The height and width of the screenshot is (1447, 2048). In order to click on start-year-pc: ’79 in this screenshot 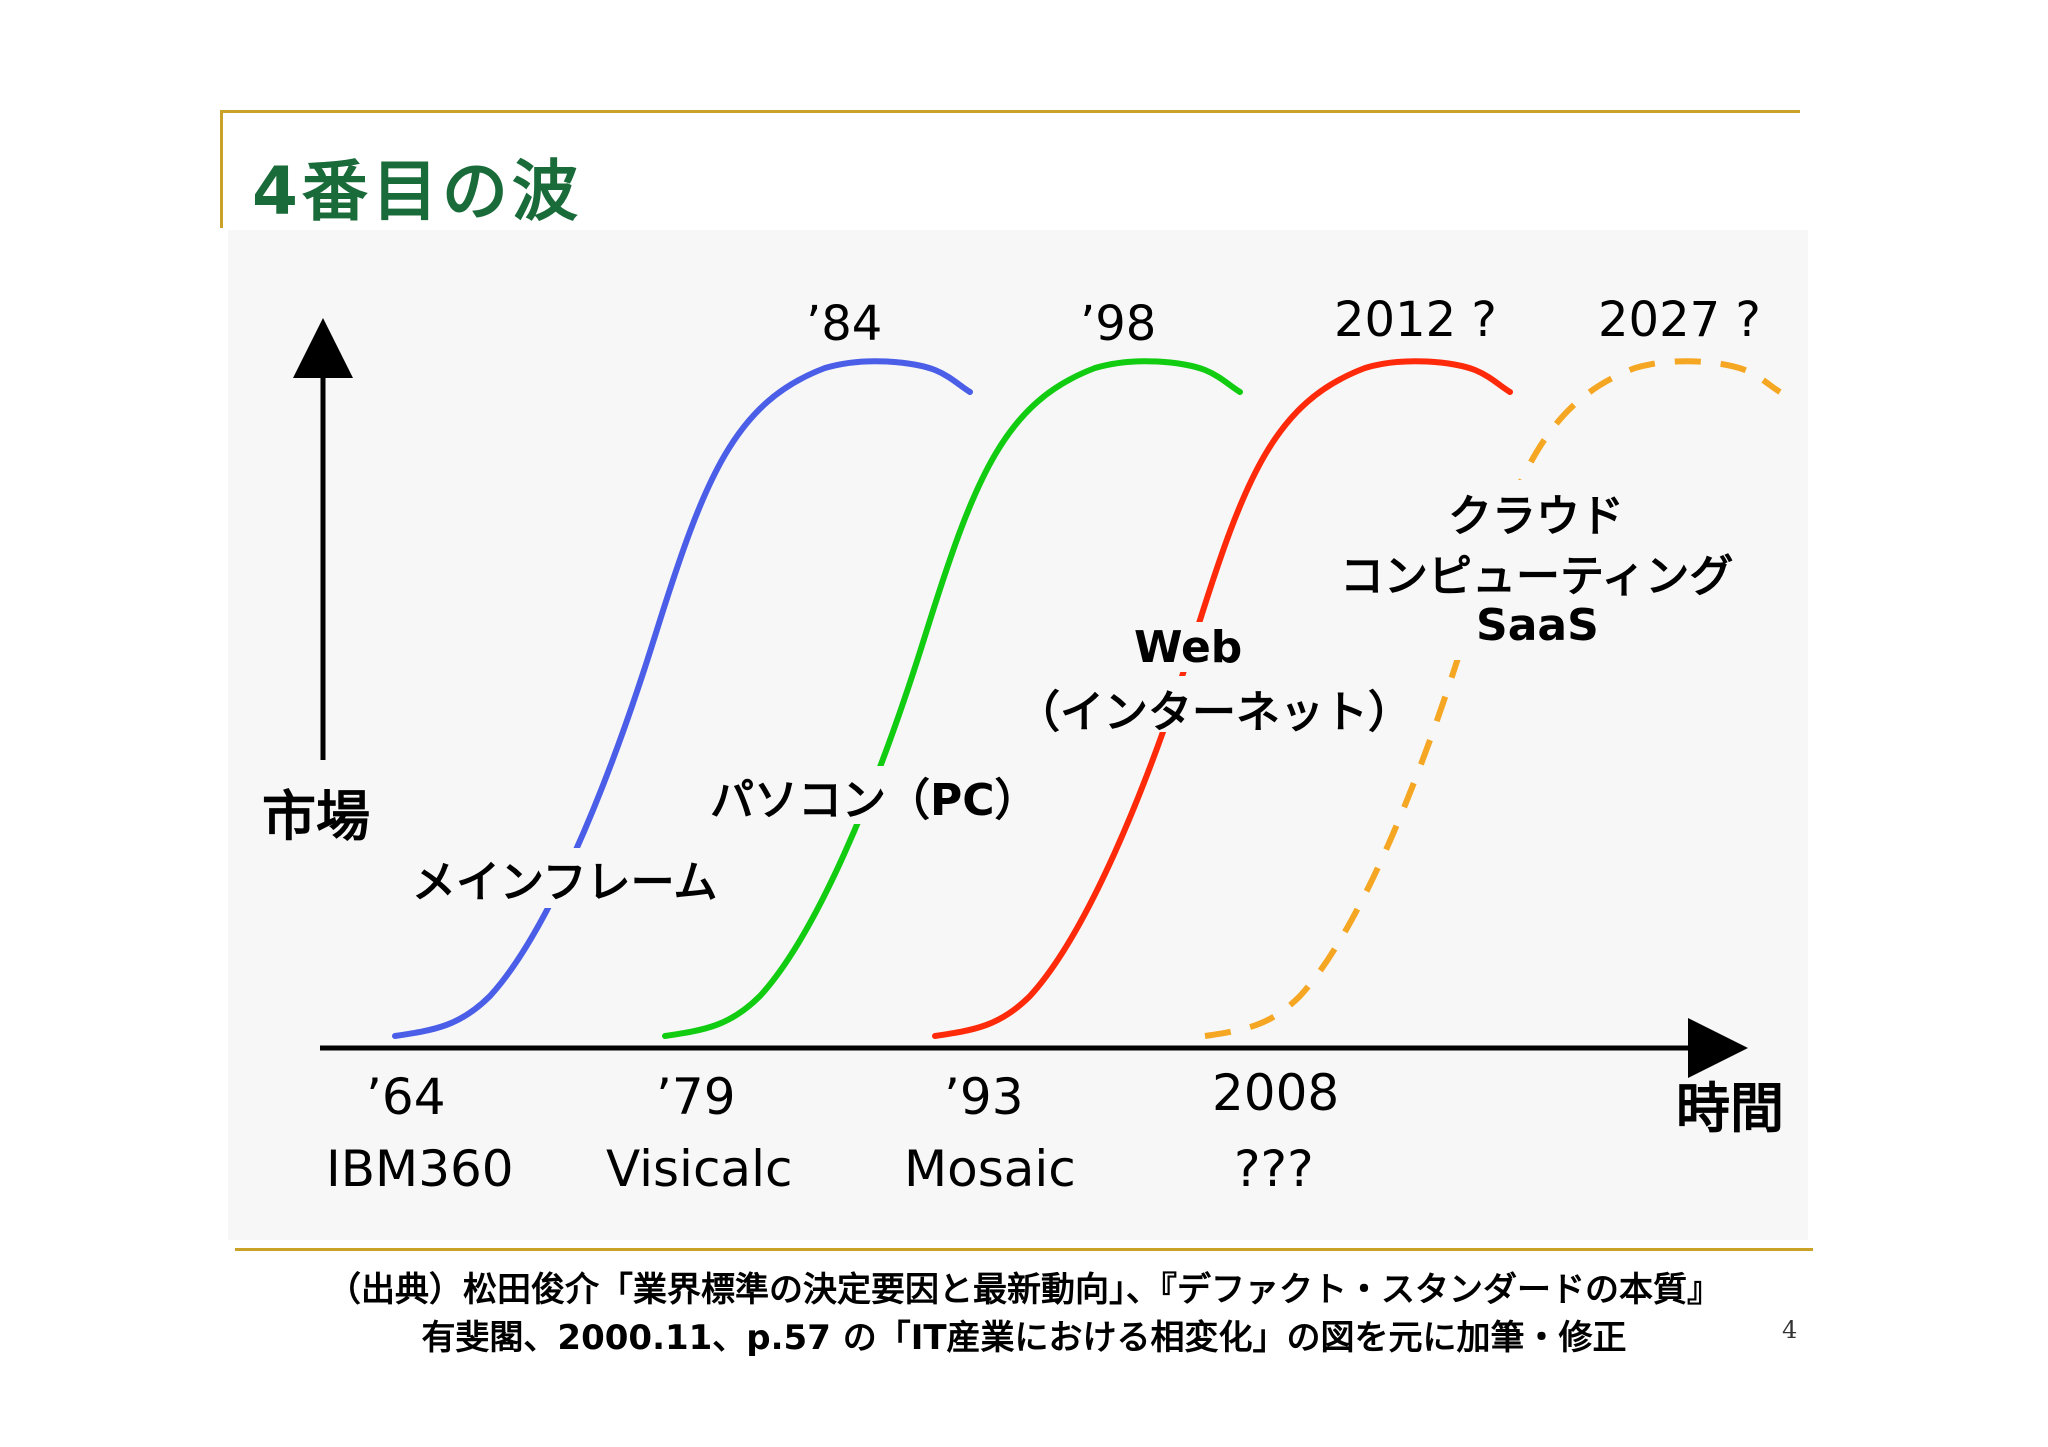, I will do `click(696, 1097)`.